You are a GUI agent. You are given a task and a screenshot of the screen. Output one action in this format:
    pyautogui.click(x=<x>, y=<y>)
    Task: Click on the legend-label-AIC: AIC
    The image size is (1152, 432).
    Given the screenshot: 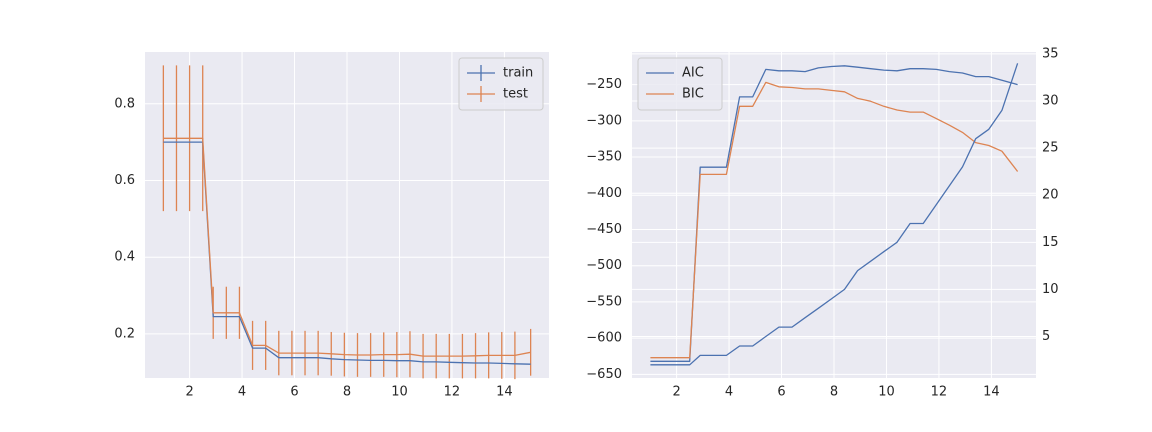 What is the action you would take?
    pyautogui.click(x=693, y=73)
    